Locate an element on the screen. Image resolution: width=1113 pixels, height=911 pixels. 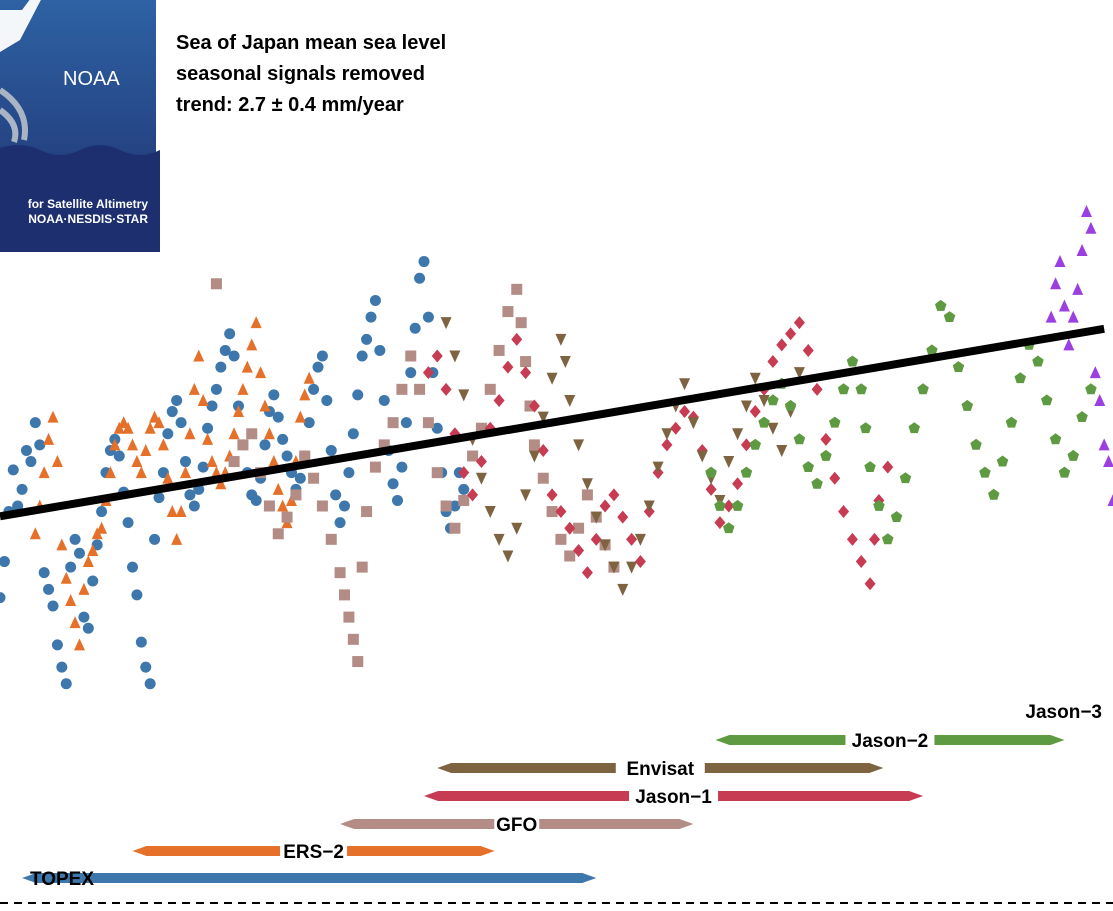
jason-3-label: Jason−3 is located at coordinates (1063, 712).